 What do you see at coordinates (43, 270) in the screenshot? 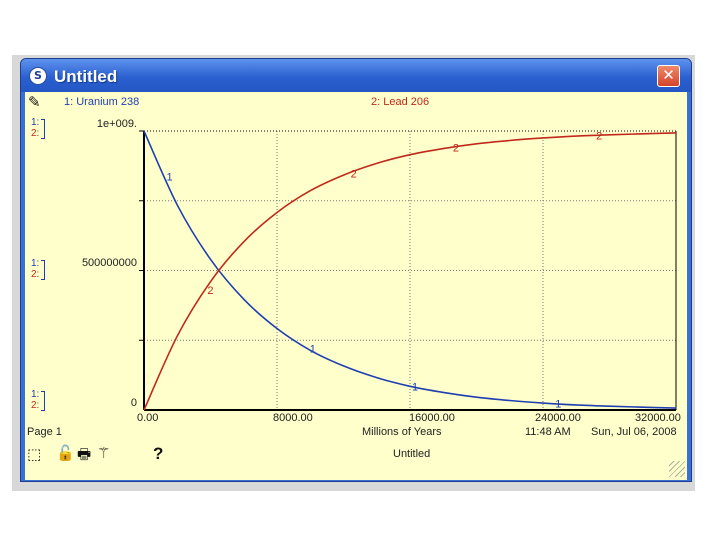
I see `scale-bracket-mid` at bounding box center [43, 270].